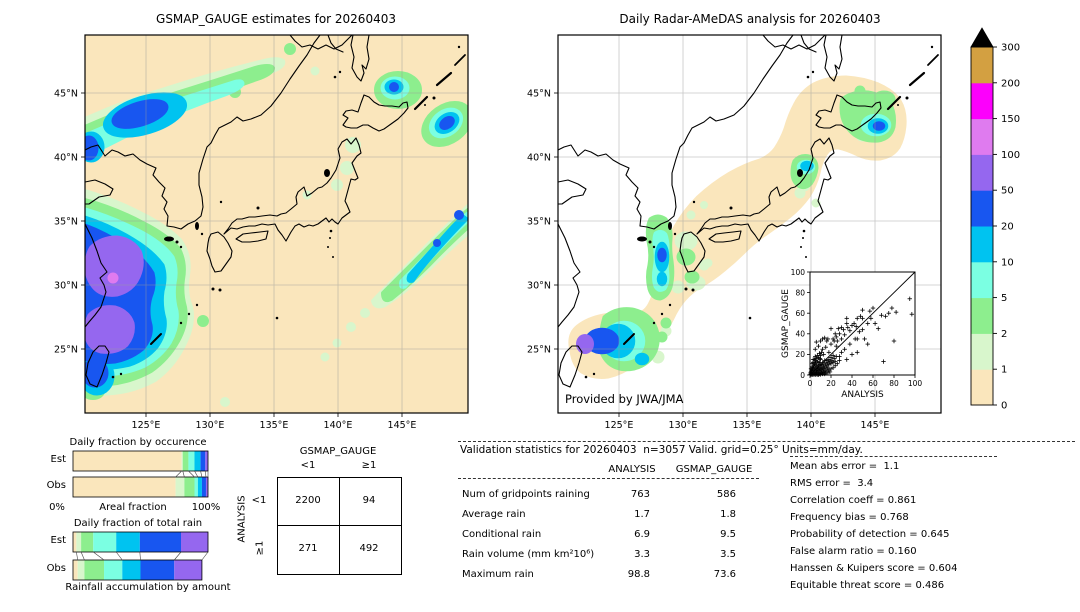 The image size is (1080, 612). I want to click on contingency-grid-hline, so click(339, 525).